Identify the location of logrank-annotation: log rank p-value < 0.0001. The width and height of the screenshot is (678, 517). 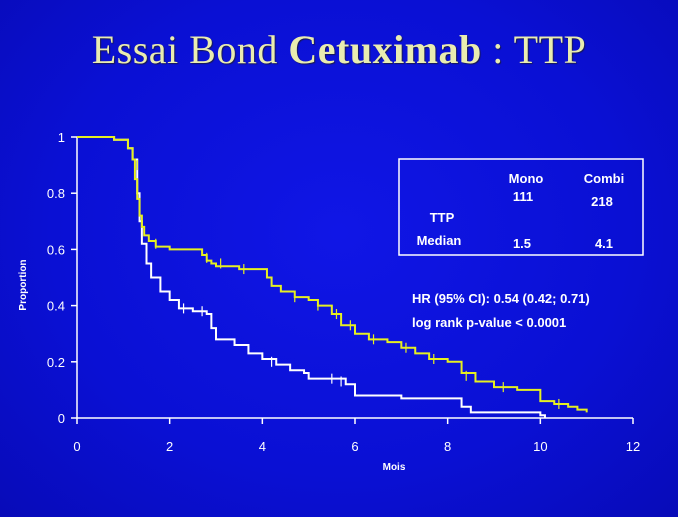
(489, 322).